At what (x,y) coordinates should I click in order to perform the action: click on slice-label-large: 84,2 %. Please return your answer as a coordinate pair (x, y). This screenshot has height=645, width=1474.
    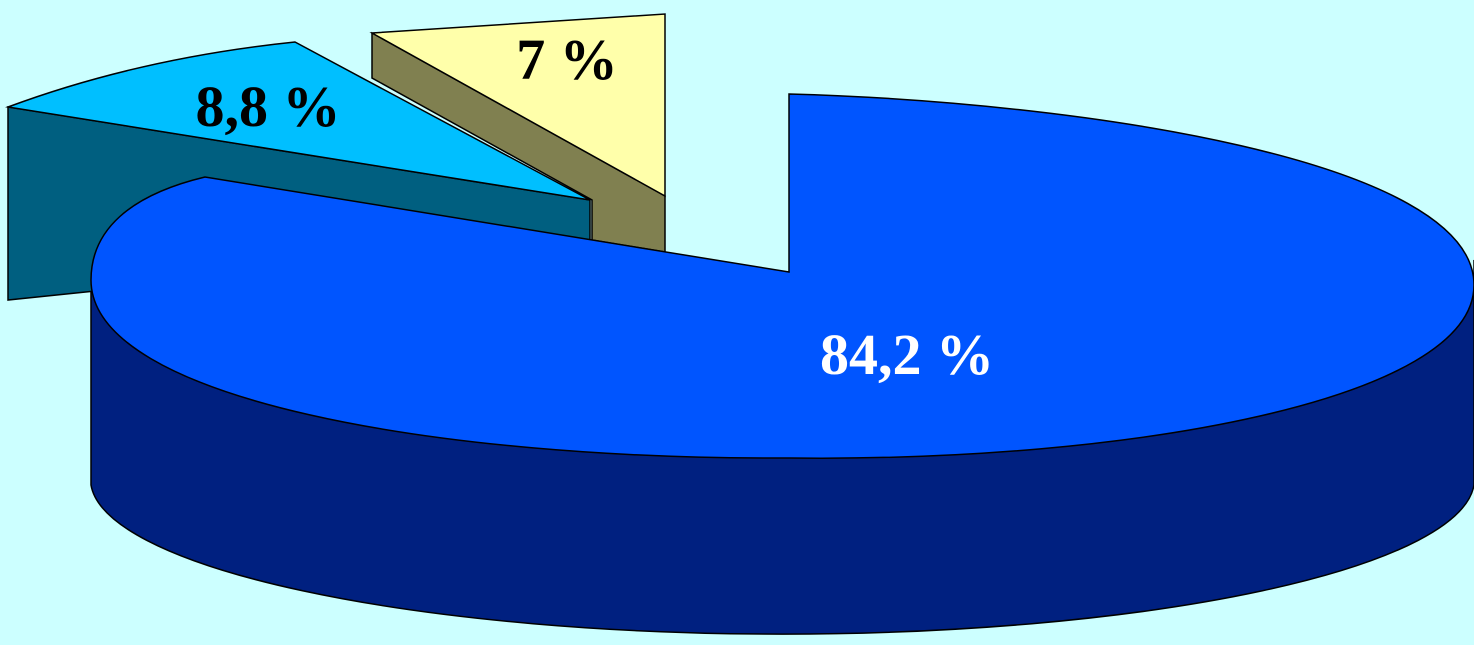
    Looking at the image, I should click on (907, 354).